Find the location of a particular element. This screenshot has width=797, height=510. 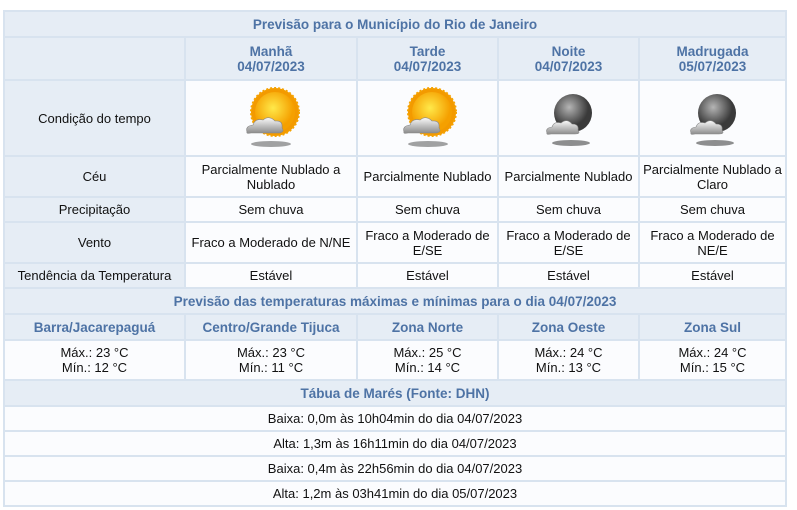

zone-name: Barra/Jacarepaguá is located at coordinates (94, 327).